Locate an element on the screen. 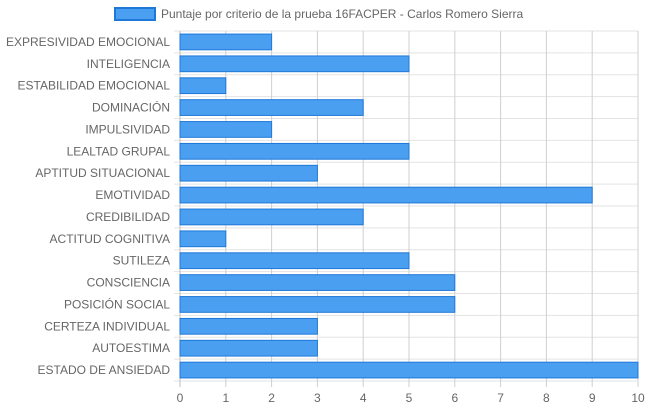  category-label: CREDIBILIDAD is located at coordinates (128, 217).